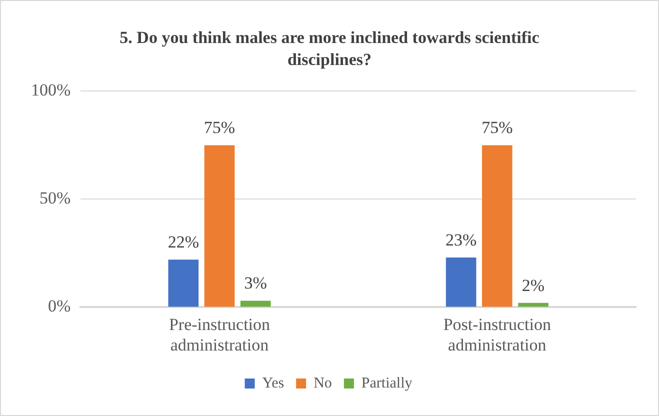 The image size is (659, 416). Describe the element at coordinates (50, 90) in the screenshot. I see `y-tick-label: 100%` at that location.